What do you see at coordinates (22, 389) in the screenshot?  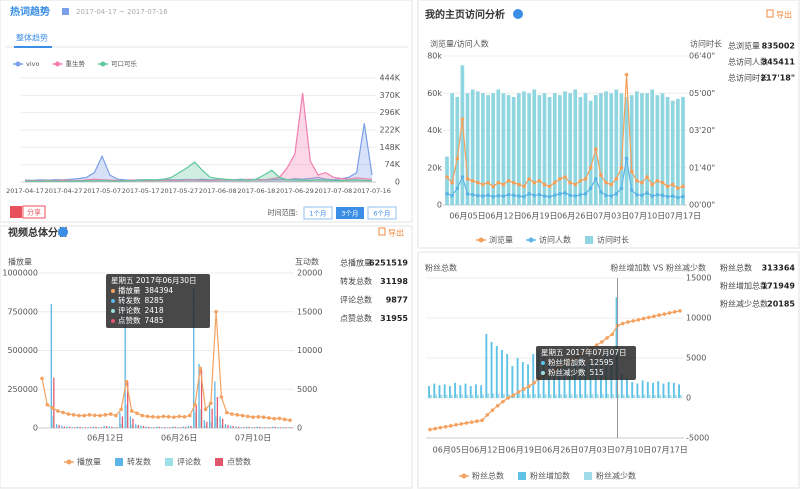 I see `y-tick-label: 250000` at bounding box center [22, 389].